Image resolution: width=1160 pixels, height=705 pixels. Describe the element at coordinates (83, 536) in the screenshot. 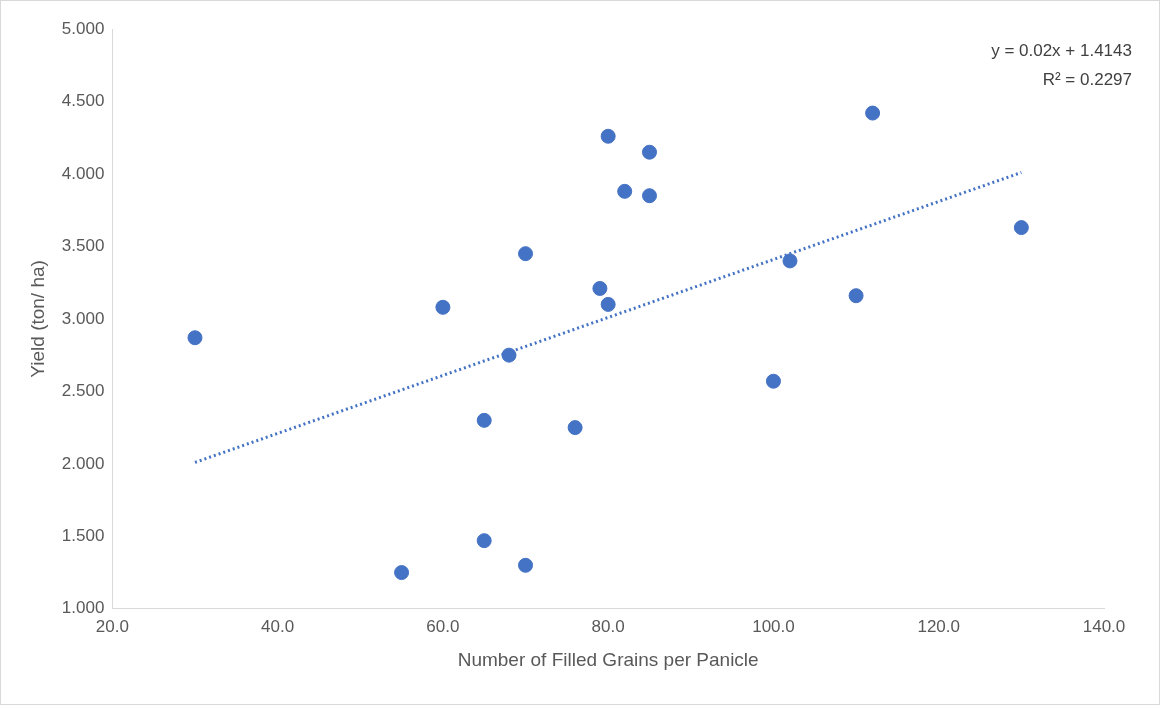

I see `y-tick-label: 1.500` at that location.